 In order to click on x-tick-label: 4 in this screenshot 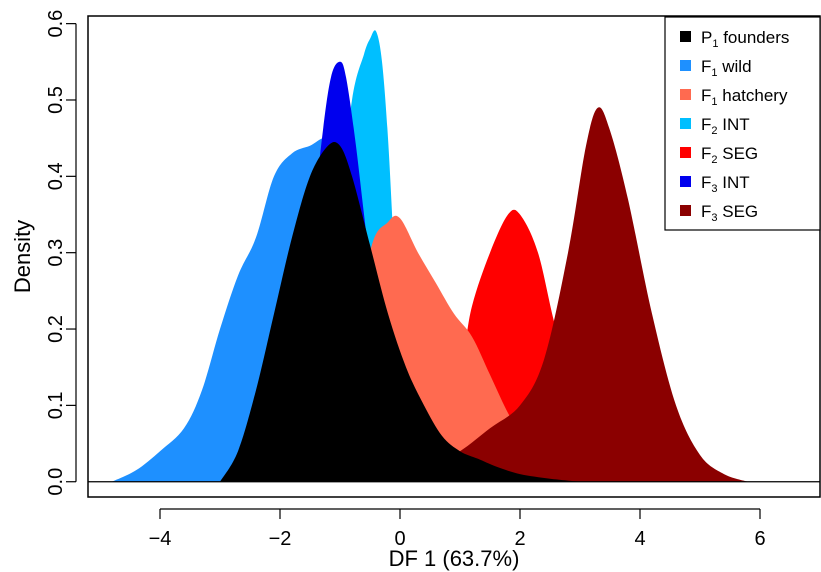, I will do `click(639, 539)`.